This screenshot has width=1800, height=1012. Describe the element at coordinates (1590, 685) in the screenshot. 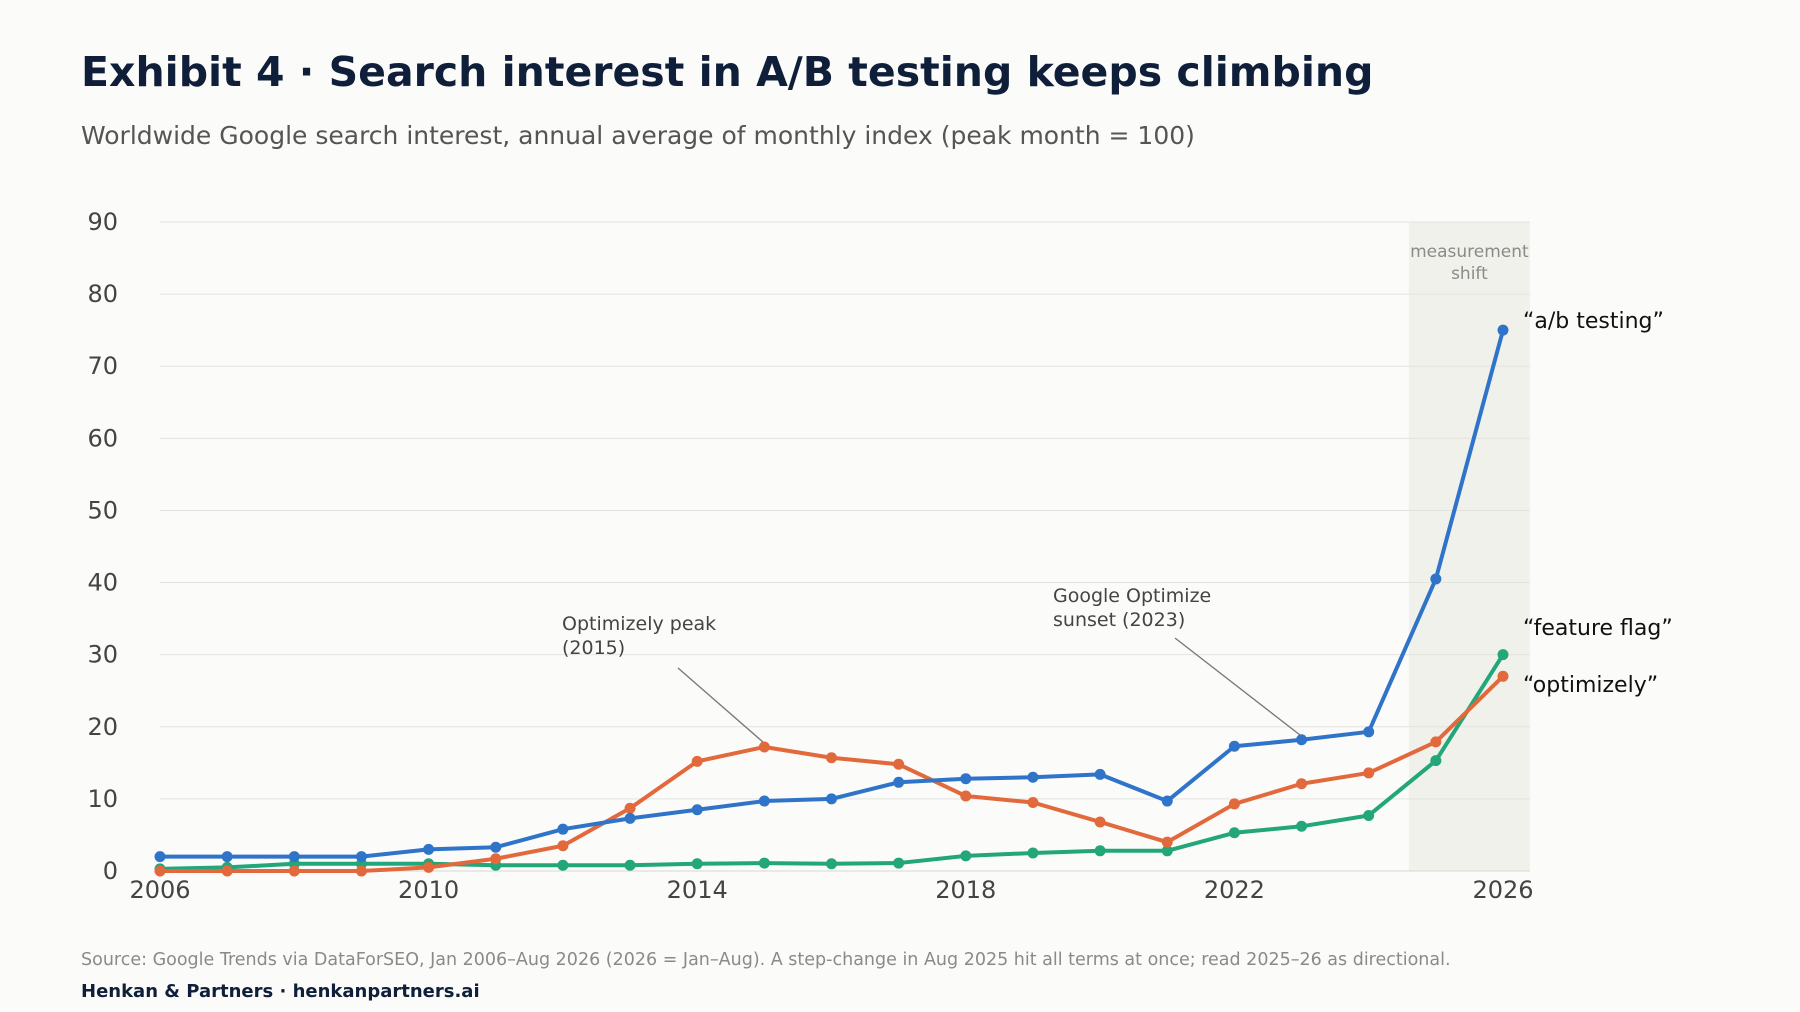

I see `series-end-label: “optimizely”` at that location.